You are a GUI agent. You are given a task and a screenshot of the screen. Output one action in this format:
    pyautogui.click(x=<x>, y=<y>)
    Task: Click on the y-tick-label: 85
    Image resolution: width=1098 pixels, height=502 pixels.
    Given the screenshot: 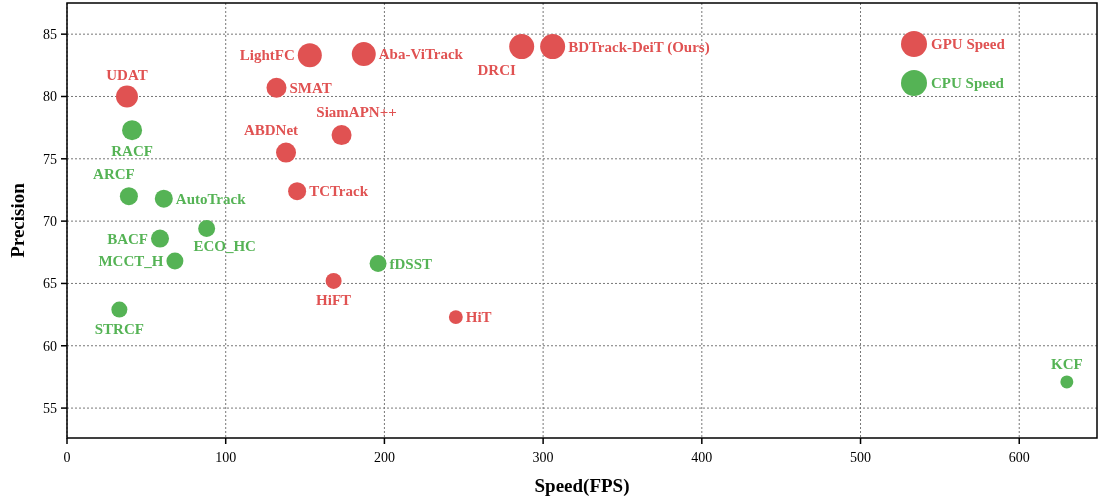 What is the action you would take?
    pyautogui.click(x=50, y=35)
    